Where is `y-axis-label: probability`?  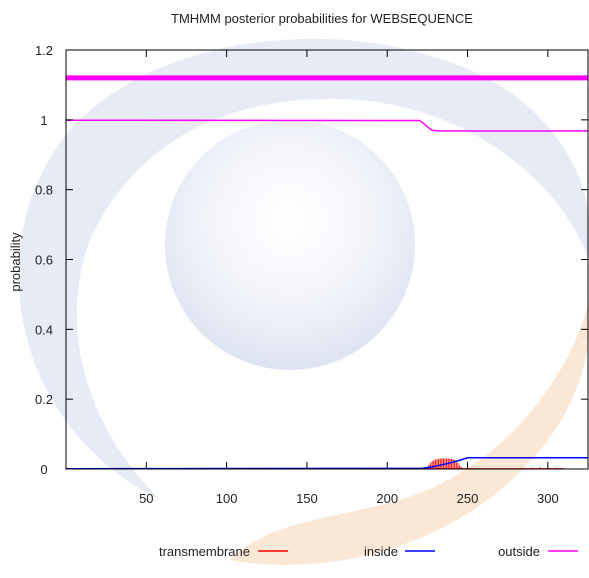 y-axis-label: probability is located at coordinates (15, 262).